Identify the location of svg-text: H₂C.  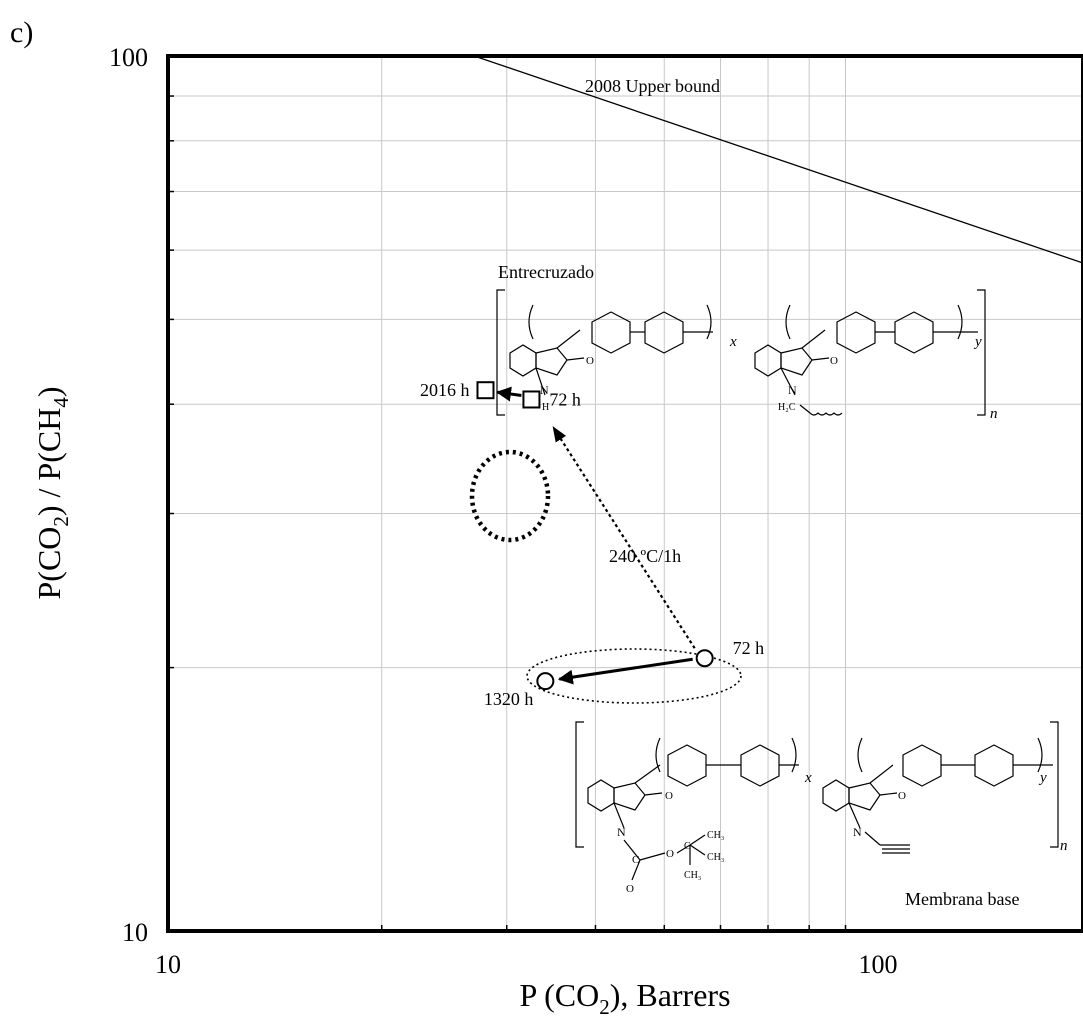
(787, 407).